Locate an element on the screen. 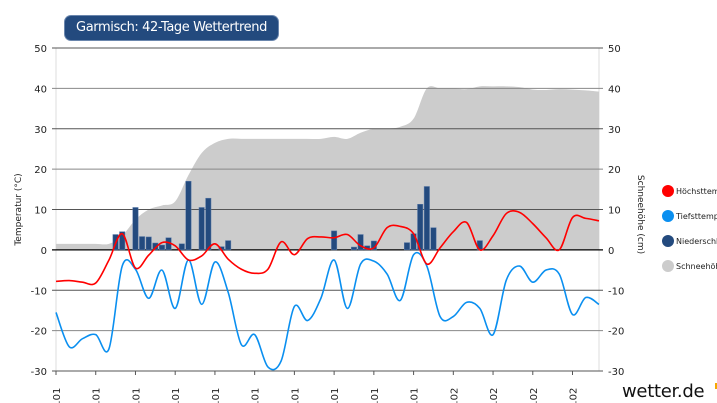 Image resolution: width=717 pixels, height=403 pixels. y-axis-title: Temperatur (°C) is located at coordinates (19, 209).